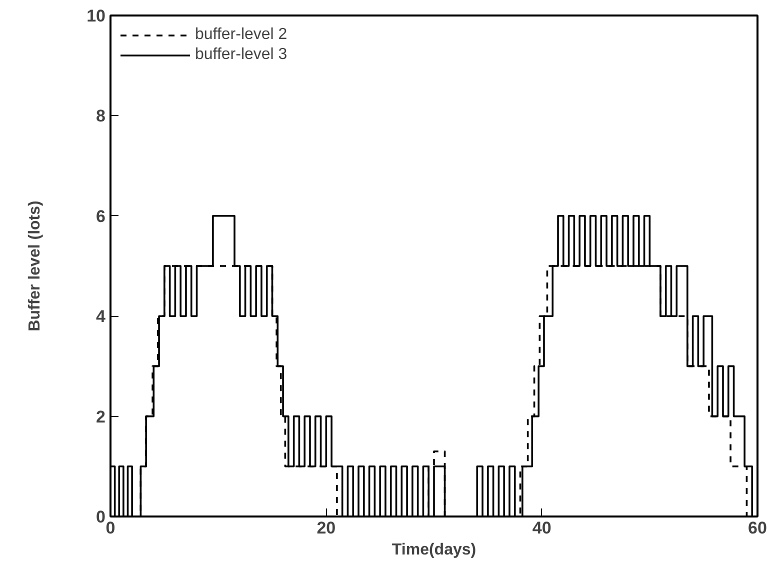 Image resolution: width=777 pixels, height=566 pixels. Describe the element at coordinates (241, 35) in the screenshot. I see `legend-label: buffer-level 2` at that location.